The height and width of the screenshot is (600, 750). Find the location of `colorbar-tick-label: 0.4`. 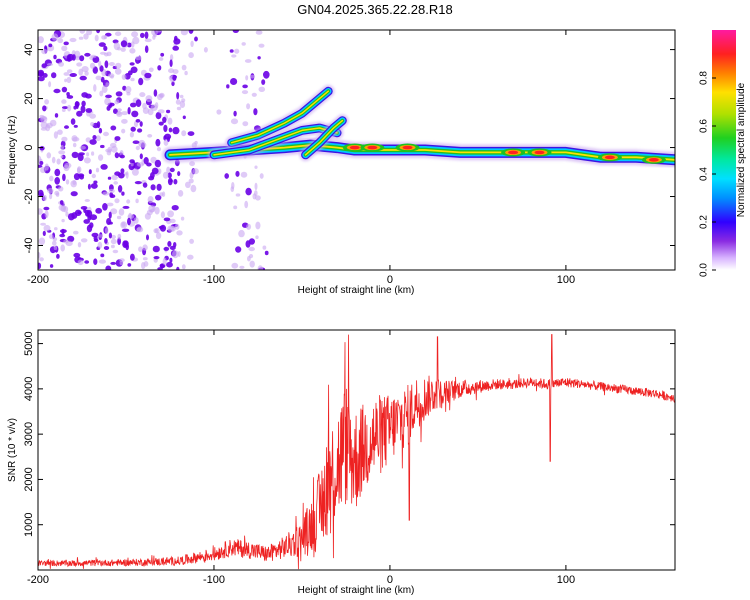

colorbar-tick-label: 0.4 is located at coordinates (704, 174).